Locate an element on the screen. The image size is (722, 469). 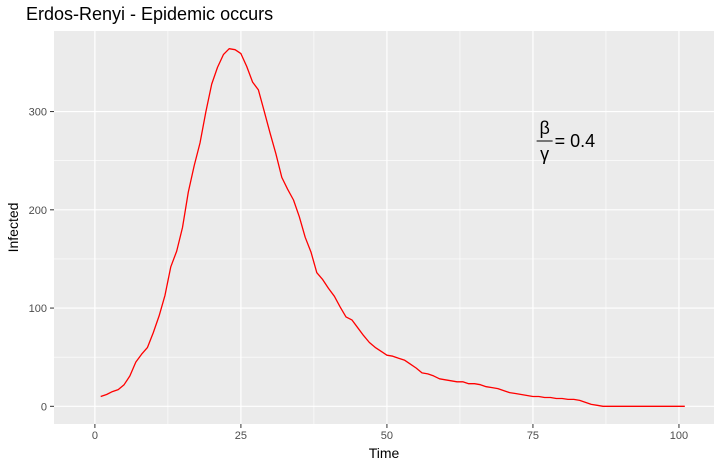
x-tick-label: 25 is located at coordinates (241, 436).